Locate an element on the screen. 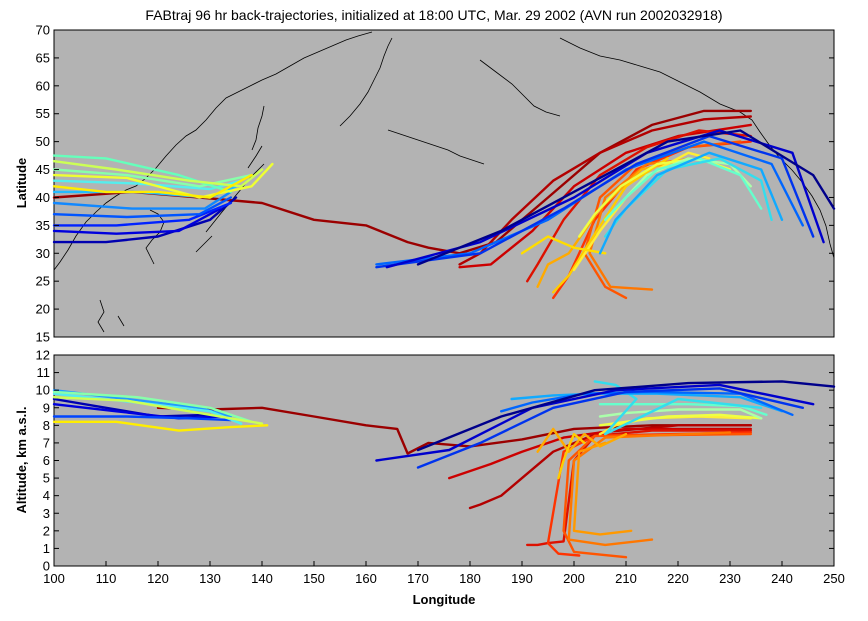 Image resolution: width=868 pixels, height=621 pixels. x-tick-label: 150 is located at coordinates (314, 578).